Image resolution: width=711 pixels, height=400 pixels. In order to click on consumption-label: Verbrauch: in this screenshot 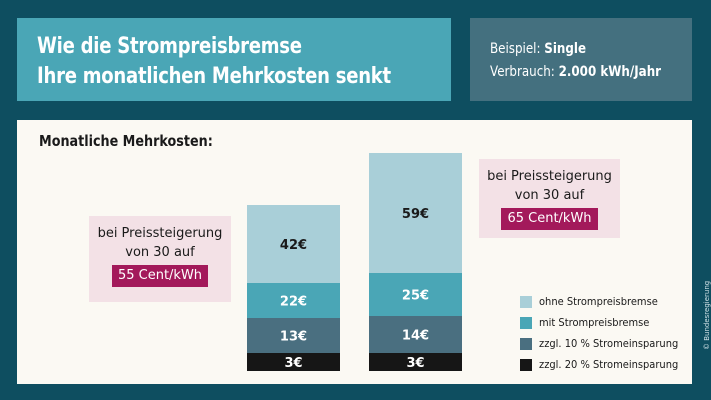, I will do `click(522, 72)`.